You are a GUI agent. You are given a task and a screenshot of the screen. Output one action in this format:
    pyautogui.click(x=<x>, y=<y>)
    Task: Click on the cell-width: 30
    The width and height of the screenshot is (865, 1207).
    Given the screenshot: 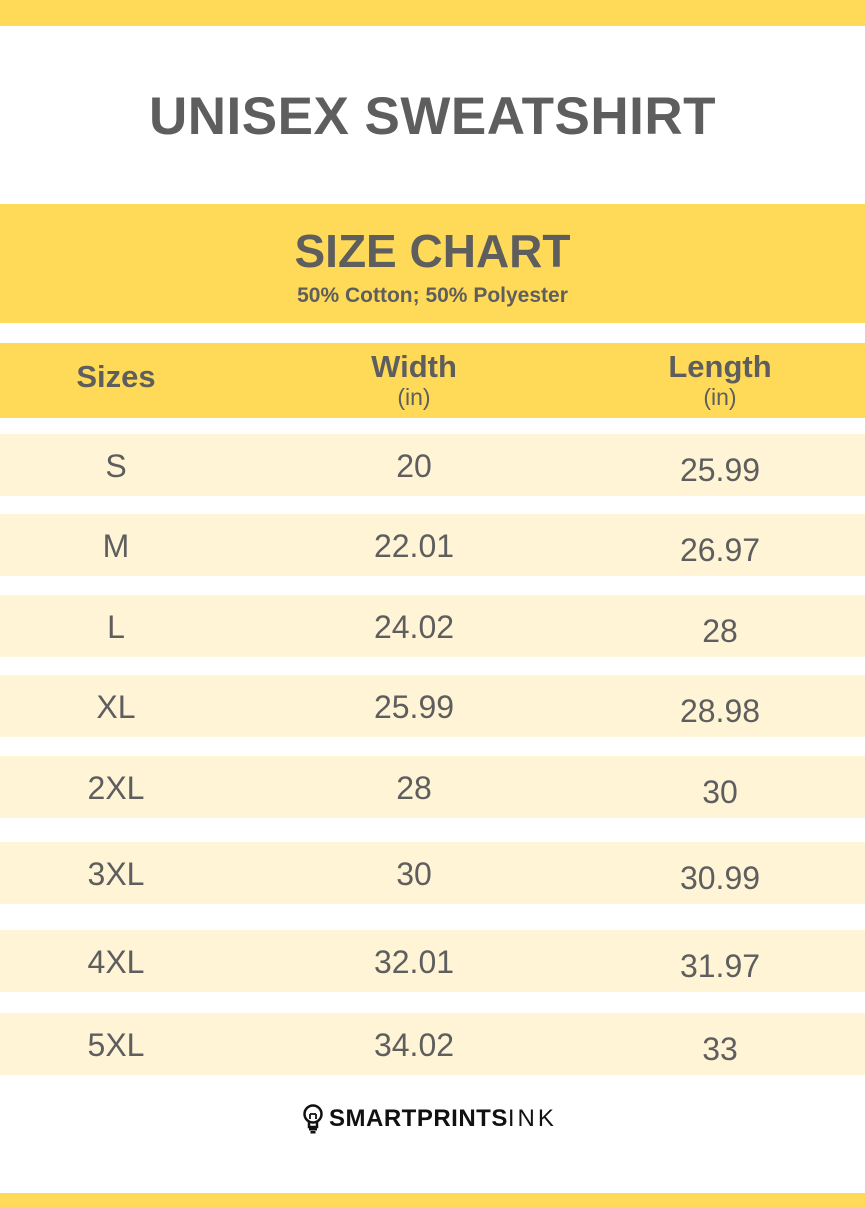 What is the action you would take?
    pyautogui.click(x=414, y=874)
    